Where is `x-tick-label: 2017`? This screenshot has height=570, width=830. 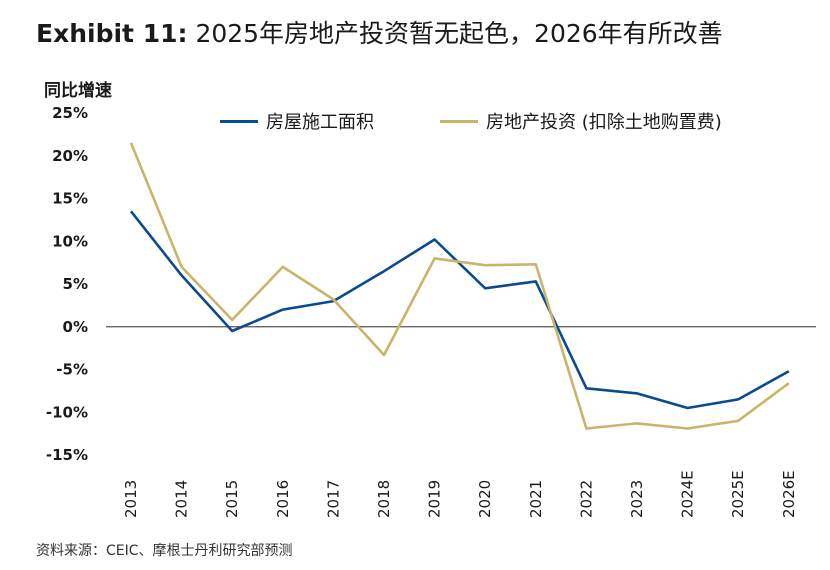
x-tick-label: 2017 is located at coordinates (333, 499).